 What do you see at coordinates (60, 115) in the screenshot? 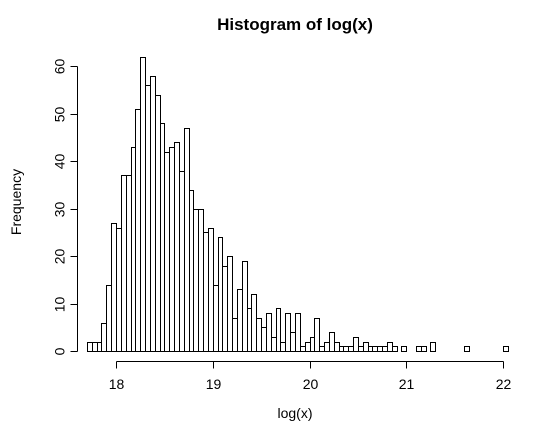
I see `y-tick-label: 50` at bounding box center [60, 115].